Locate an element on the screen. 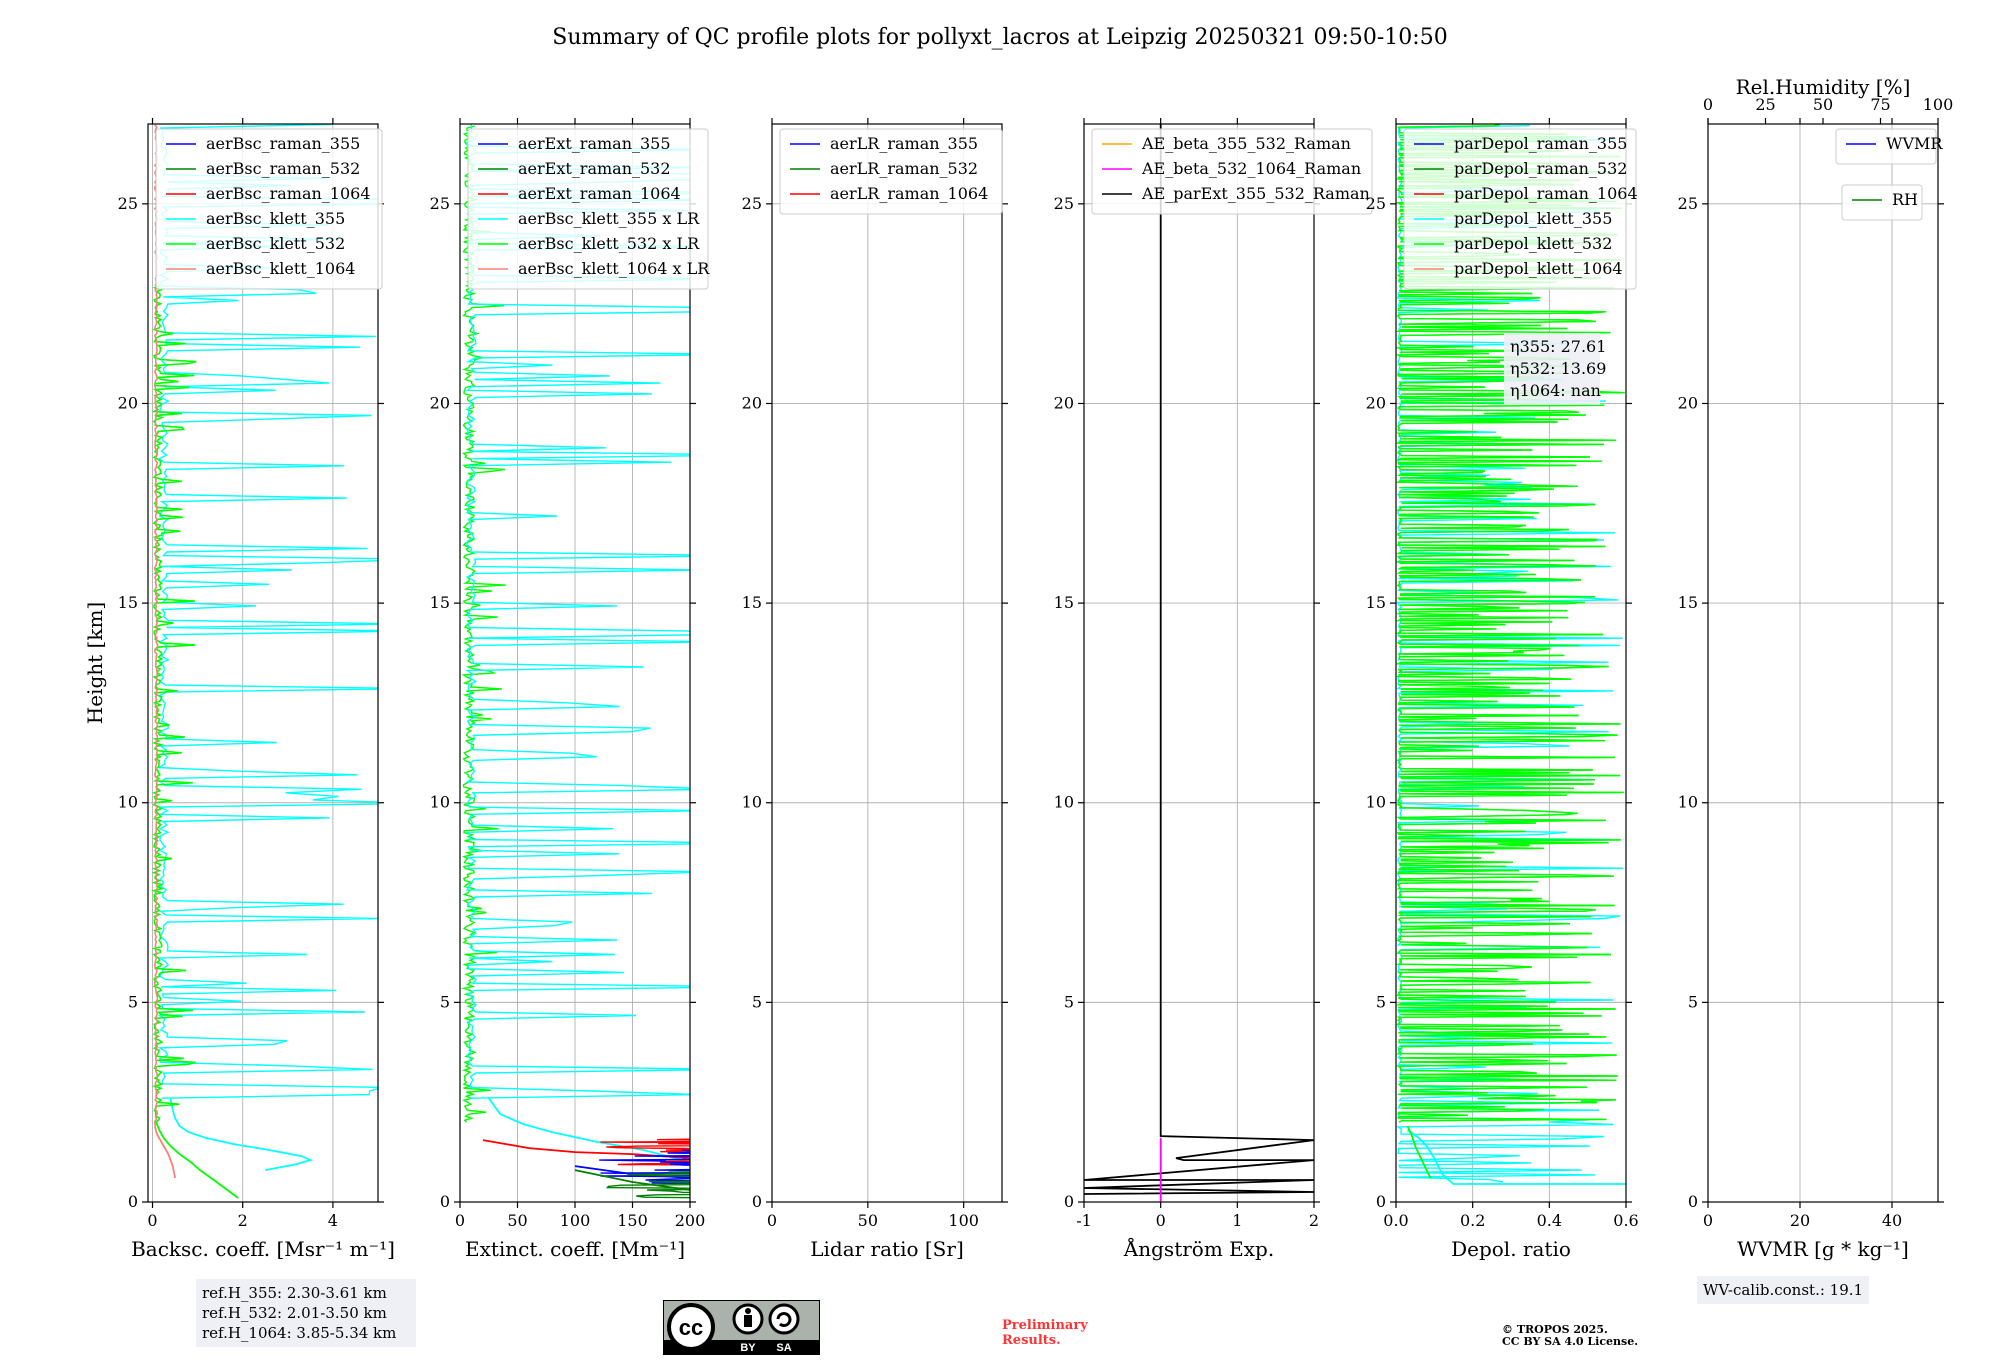 This screenshot has width=2000, height=1360. wv-calib-const: WV-calib.const.: 19.1 is located at coordinates (1783, 1290).